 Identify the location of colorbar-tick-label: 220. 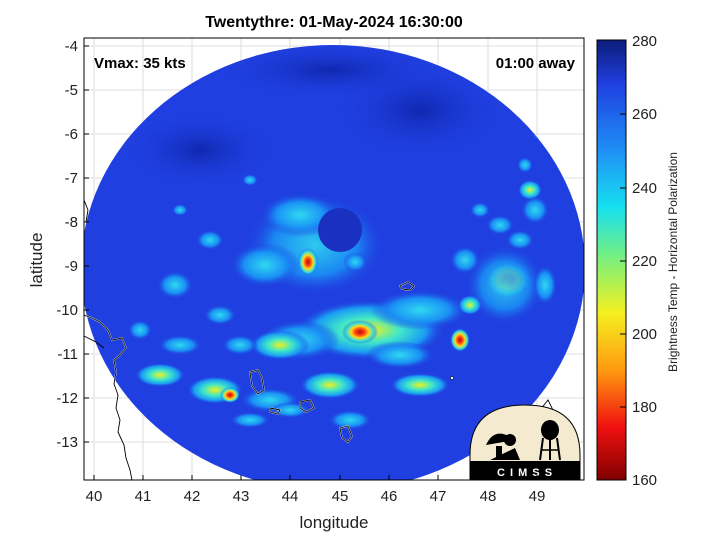
(644, 261).